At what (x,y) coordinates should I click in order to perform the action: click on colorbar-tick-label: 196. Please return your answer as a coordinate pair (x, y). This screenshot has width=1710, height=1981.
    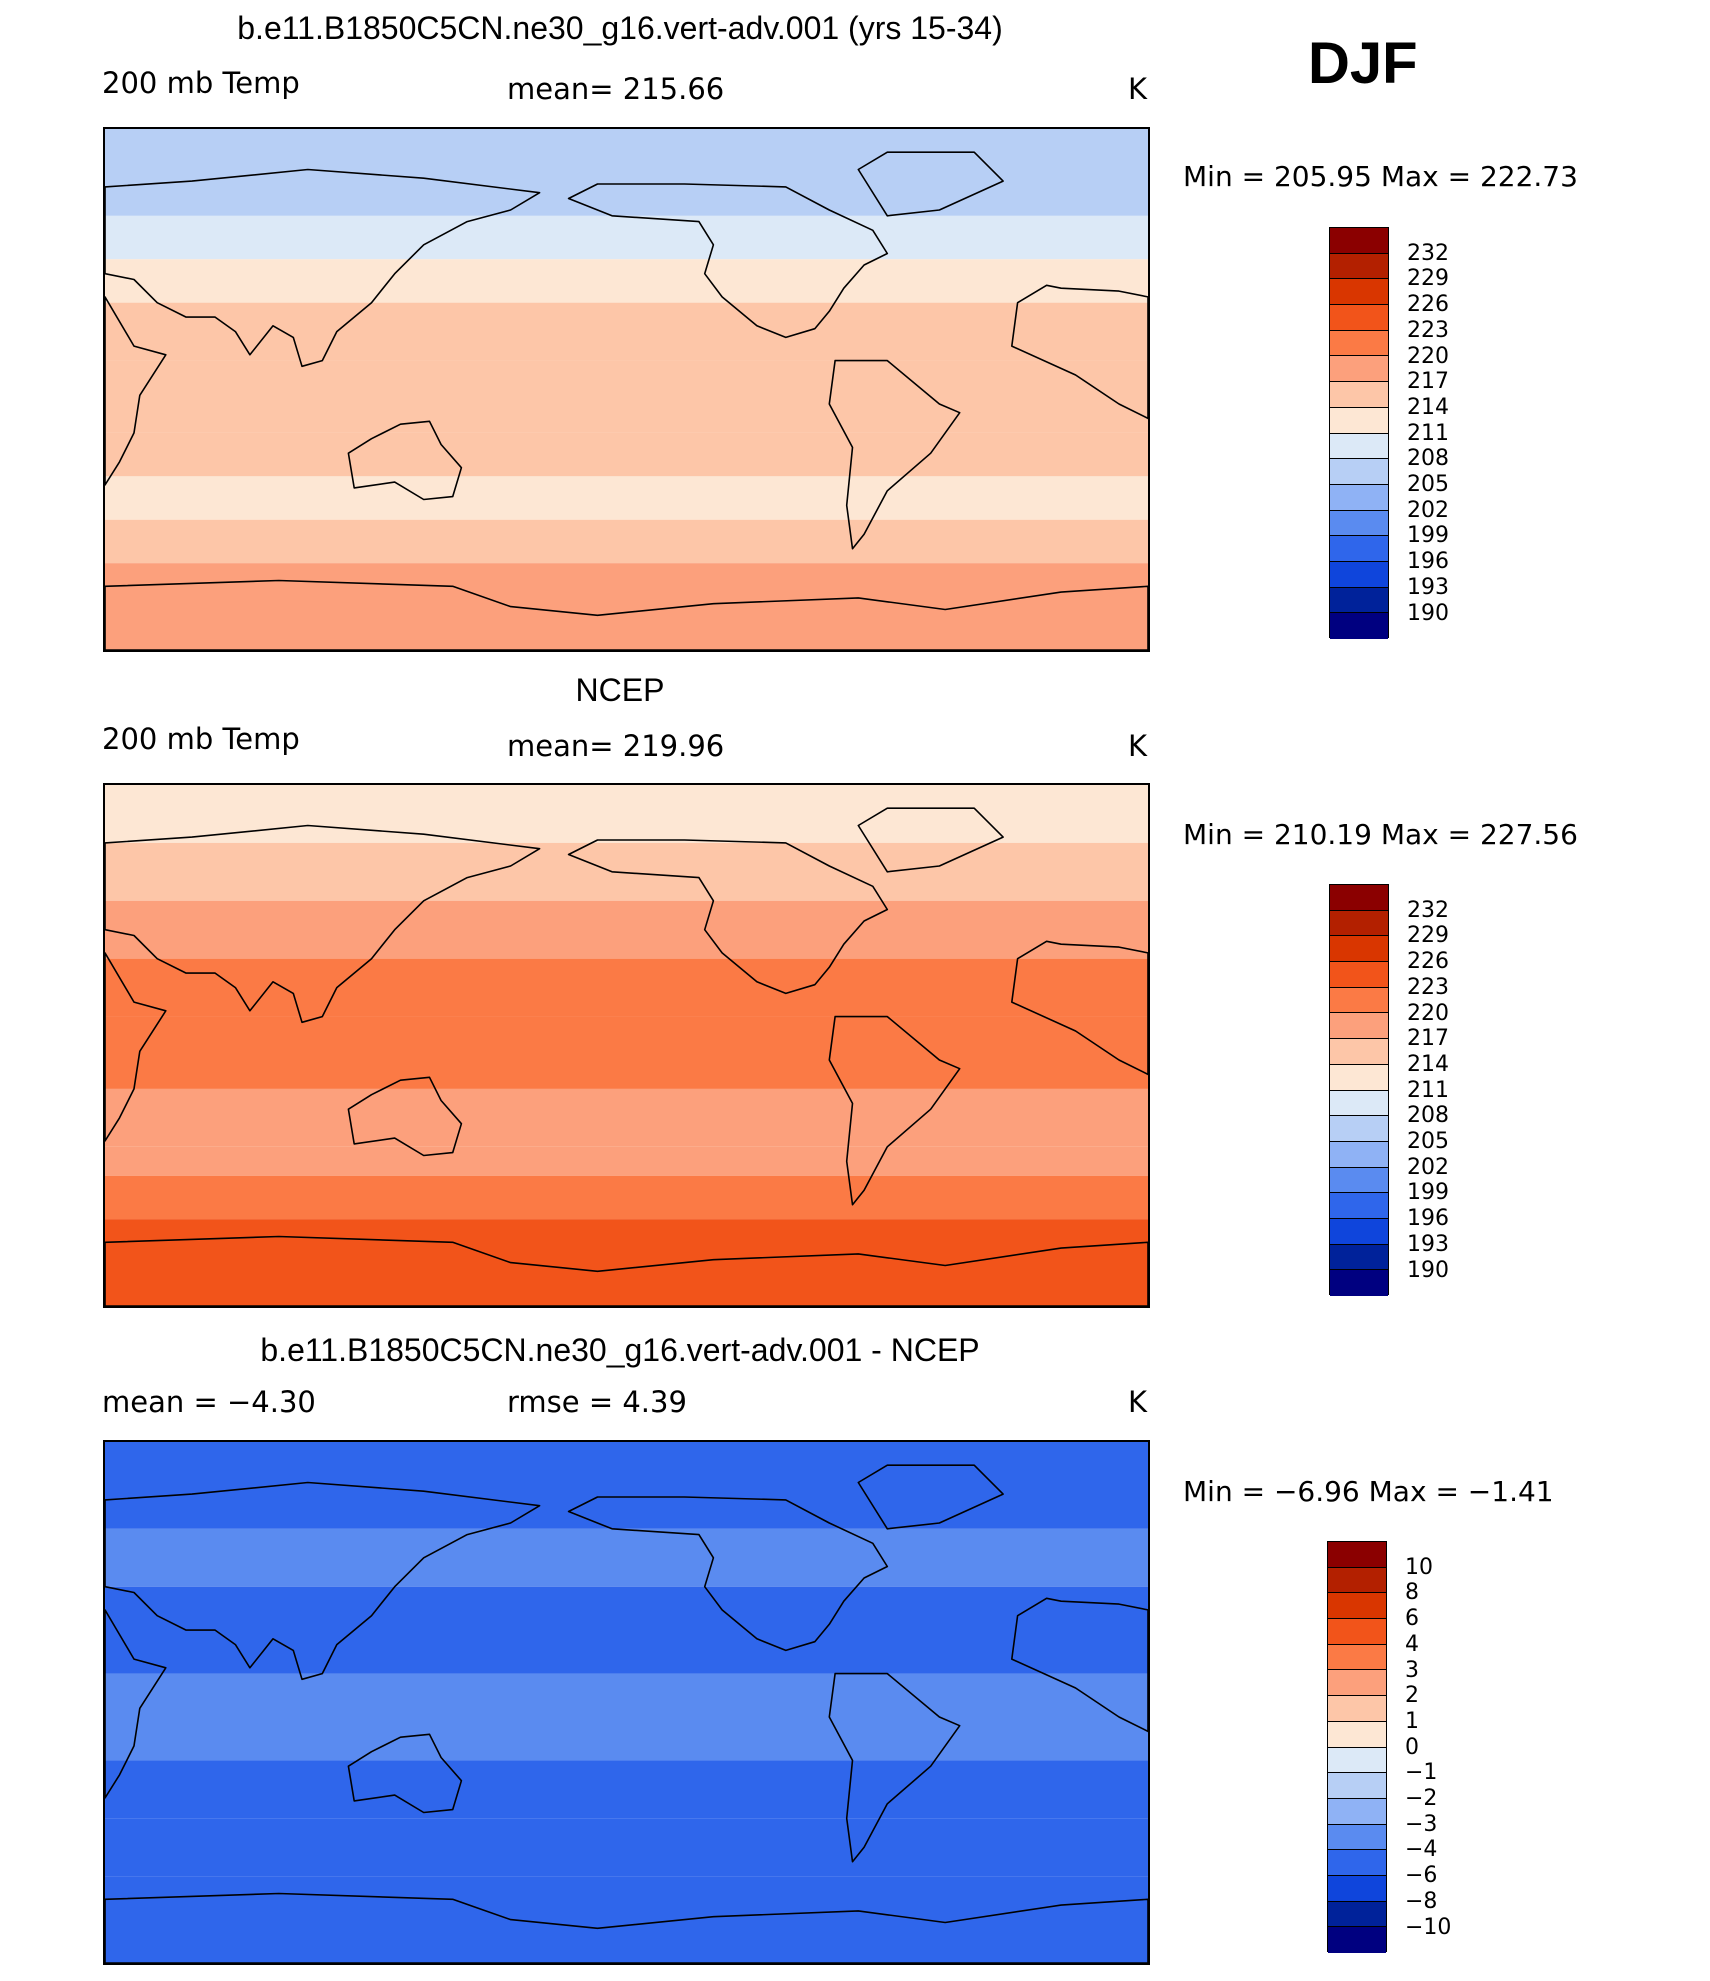
    Looking at the image, I should click on (1428, 562).